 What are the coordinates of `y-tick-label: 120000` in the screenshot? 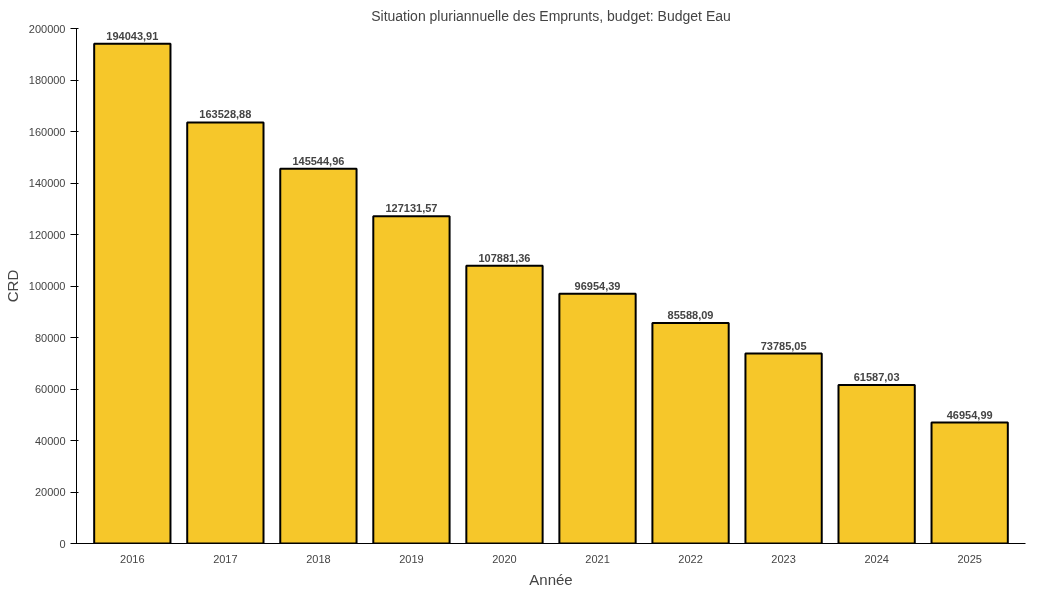 It's located at (47, 234).